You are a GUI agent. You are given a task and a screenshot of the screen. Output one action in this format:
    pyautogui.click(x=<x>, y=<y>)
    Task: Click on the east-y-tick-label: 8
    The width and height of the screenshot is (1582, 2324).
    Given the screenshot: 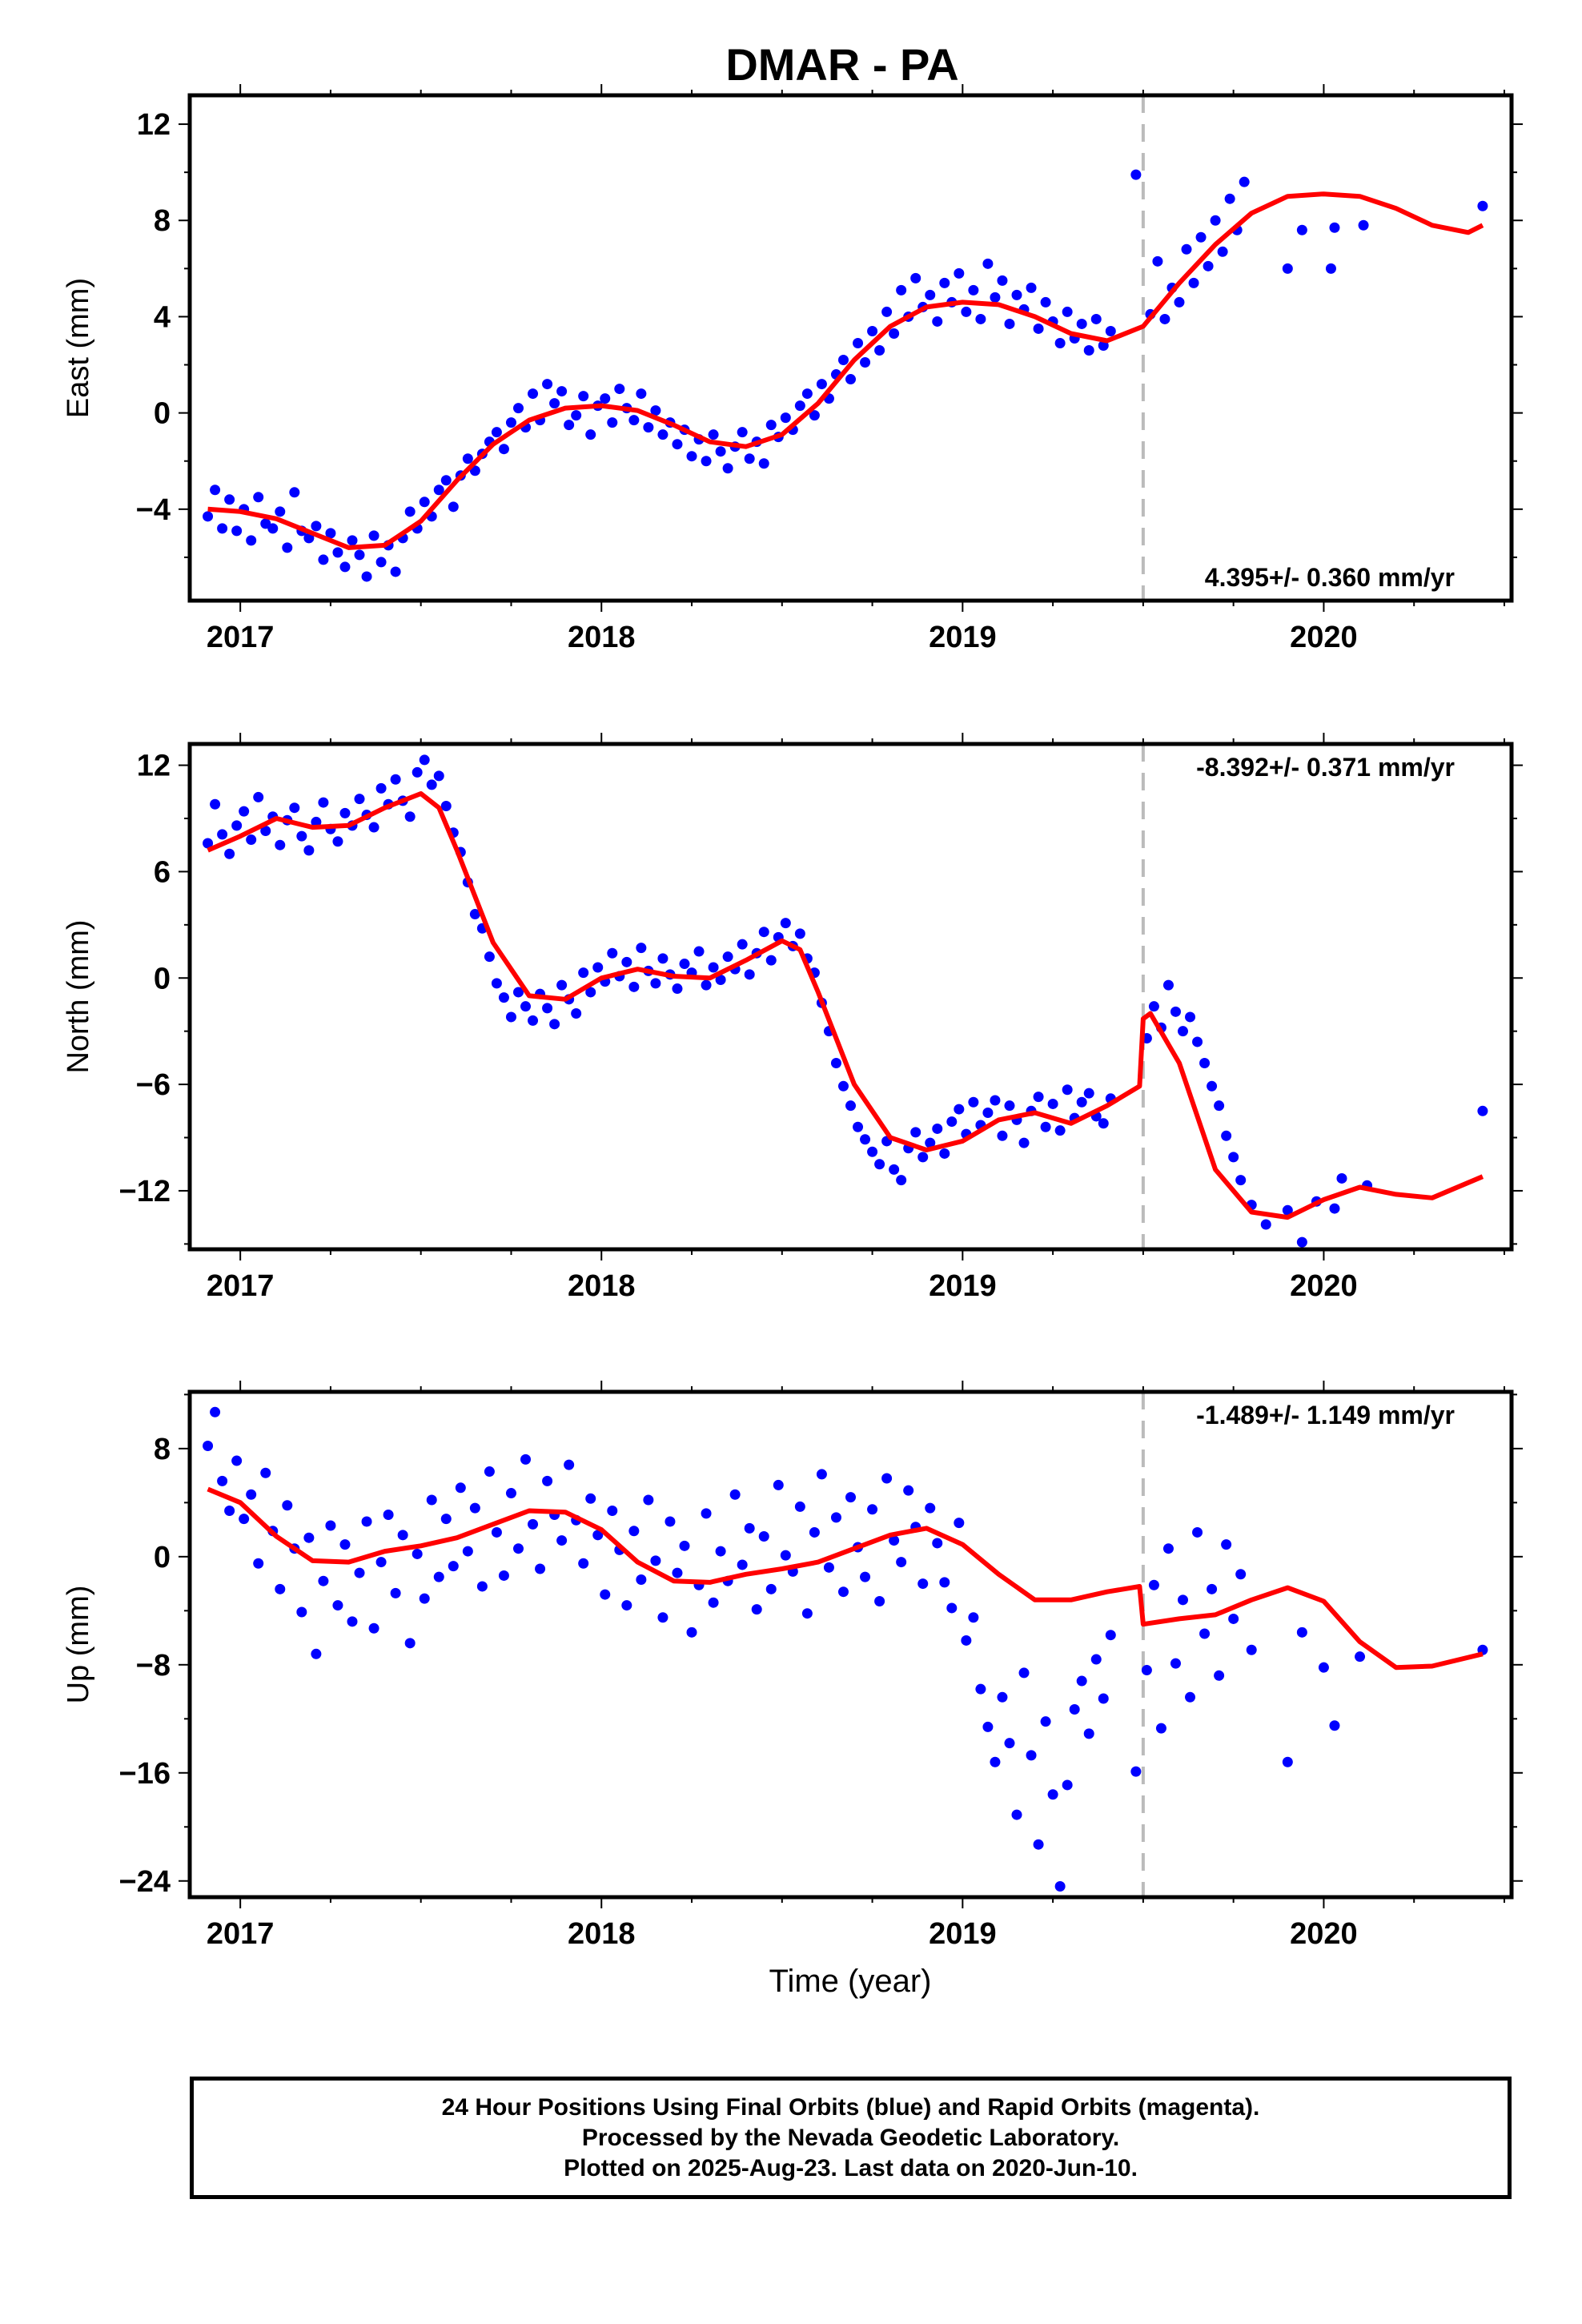 What is the action you would take?
    pyautogui.click(x=162, y=221)
    